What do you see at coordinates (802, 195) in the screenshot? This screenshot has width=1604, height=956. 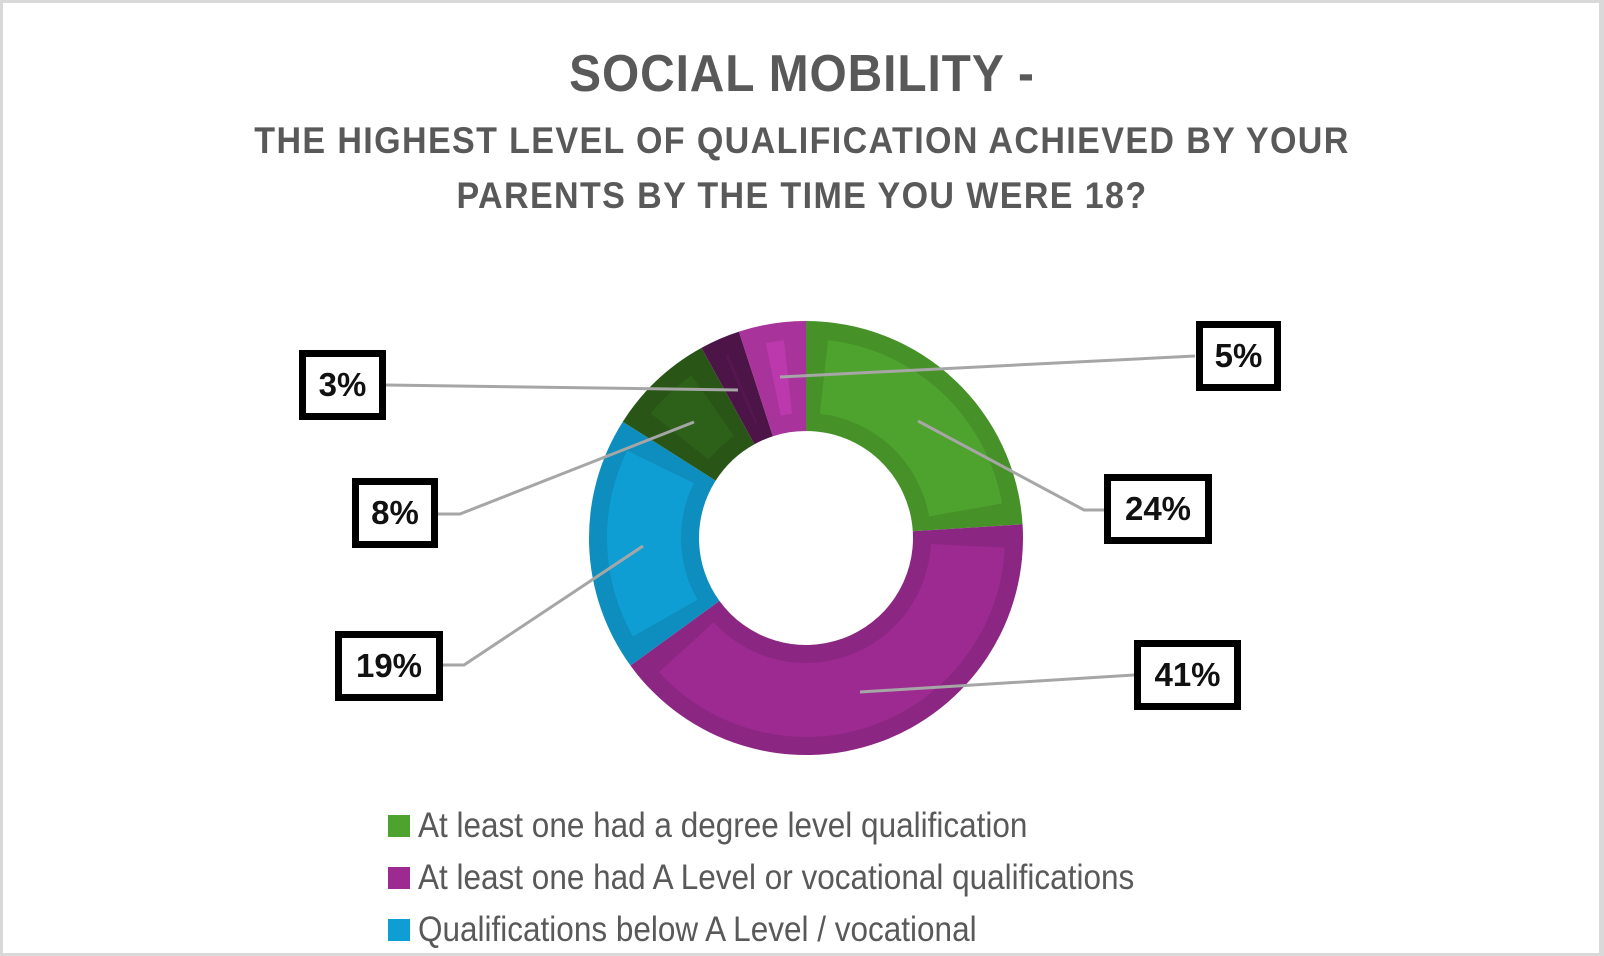 I see `chart-subtitle-line2: PARENTS BY THE TIME YOU WERE 18?` at bounding box center [802, 195].